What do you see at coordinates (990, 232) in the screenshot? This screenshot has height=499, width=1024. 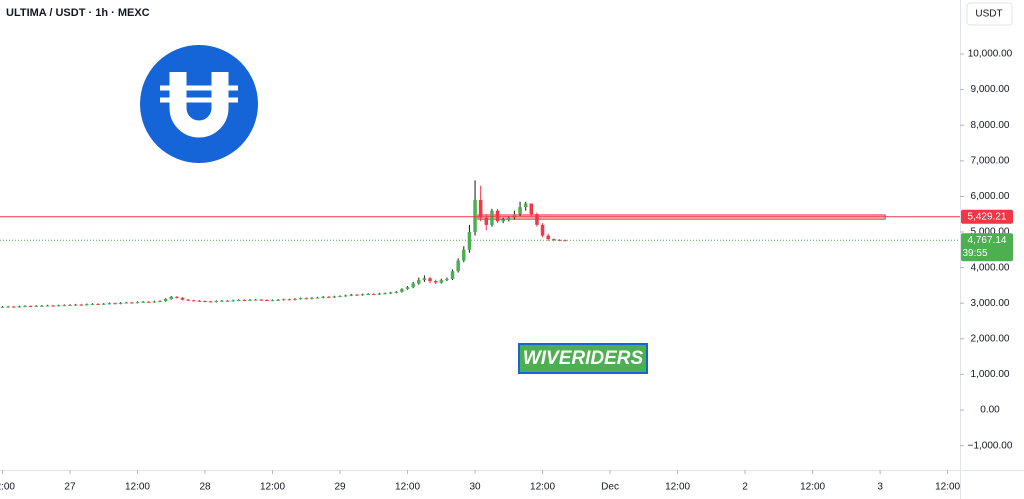 I see `y-tick-label: 5,000.00` at bounding box center [990, 232].